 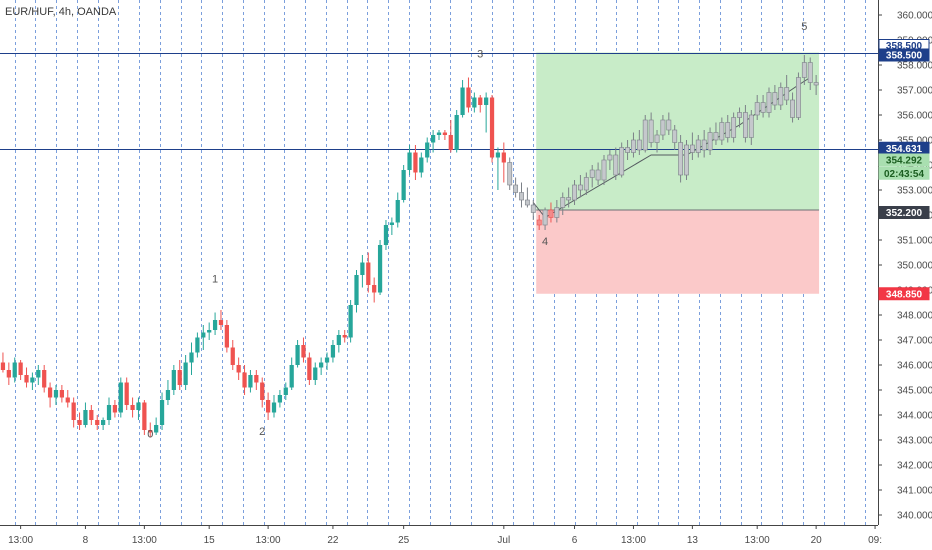 What do you see at coordinates (904, 160) in the screenshot?
I see `price-tag: 354.292` at bounding box center [904, 160].